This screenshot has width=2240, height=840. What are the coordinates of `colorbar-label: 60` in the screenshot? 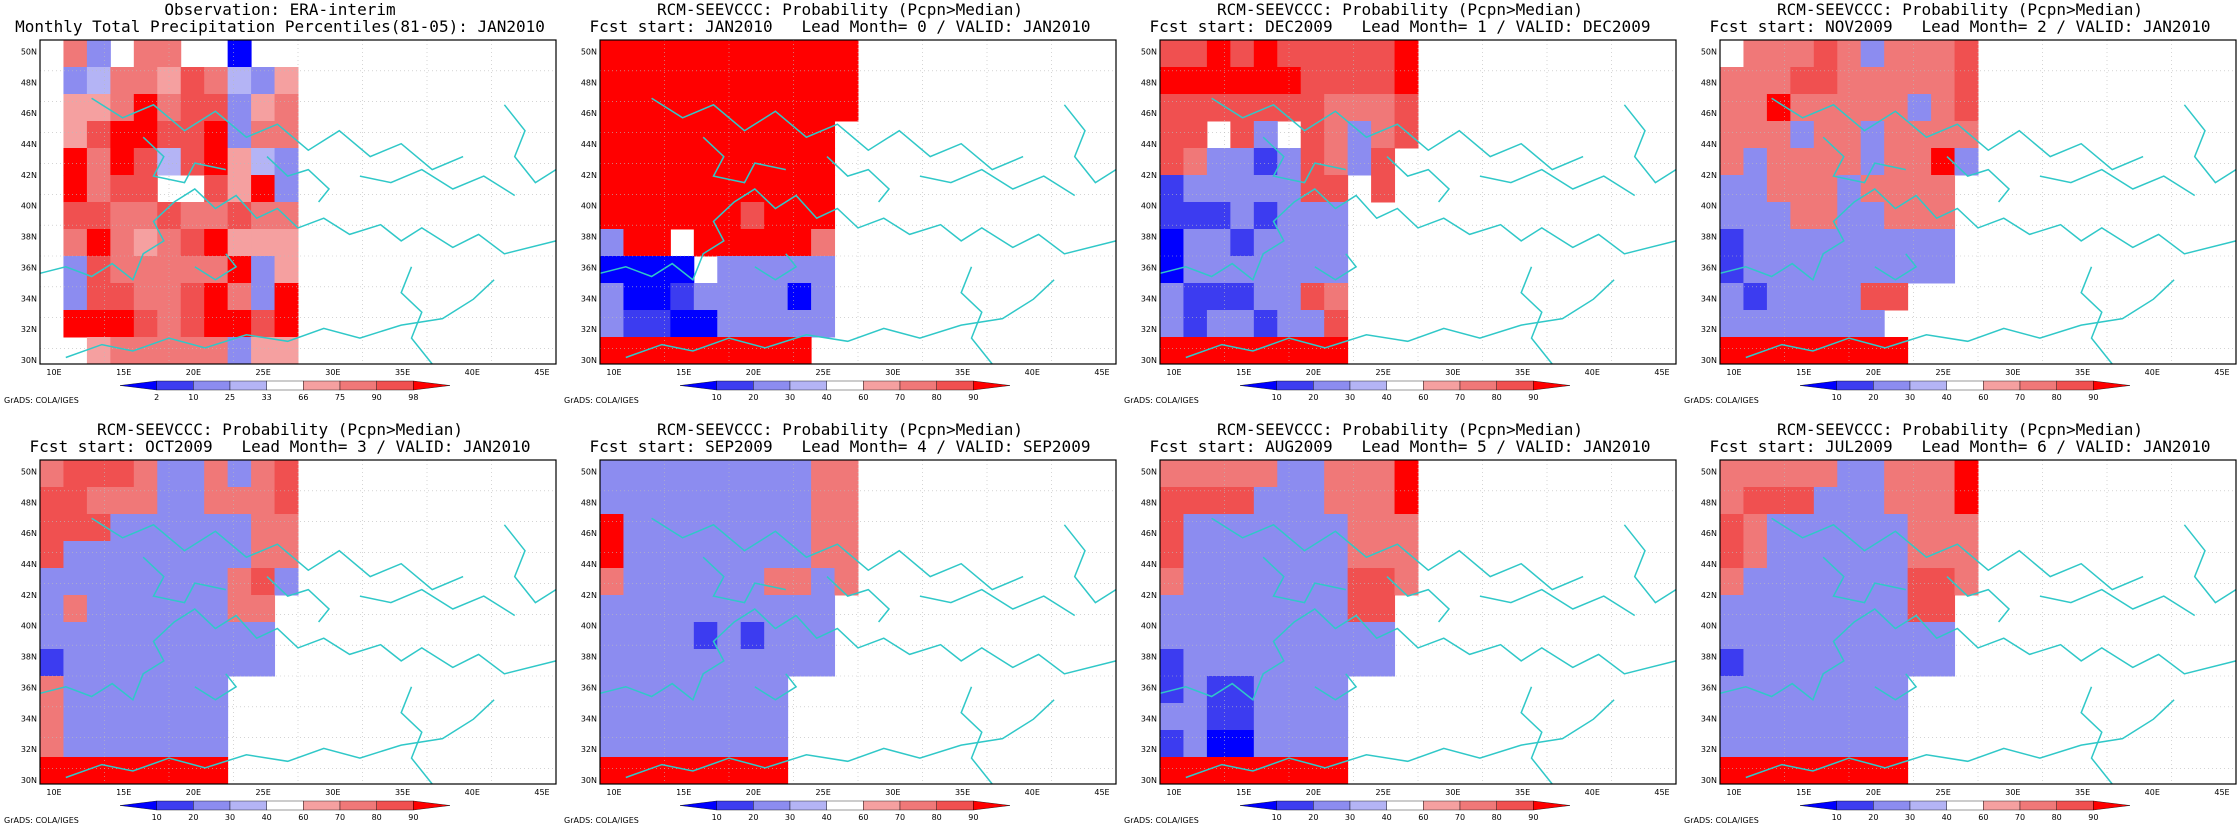 It's located at (863, 817).